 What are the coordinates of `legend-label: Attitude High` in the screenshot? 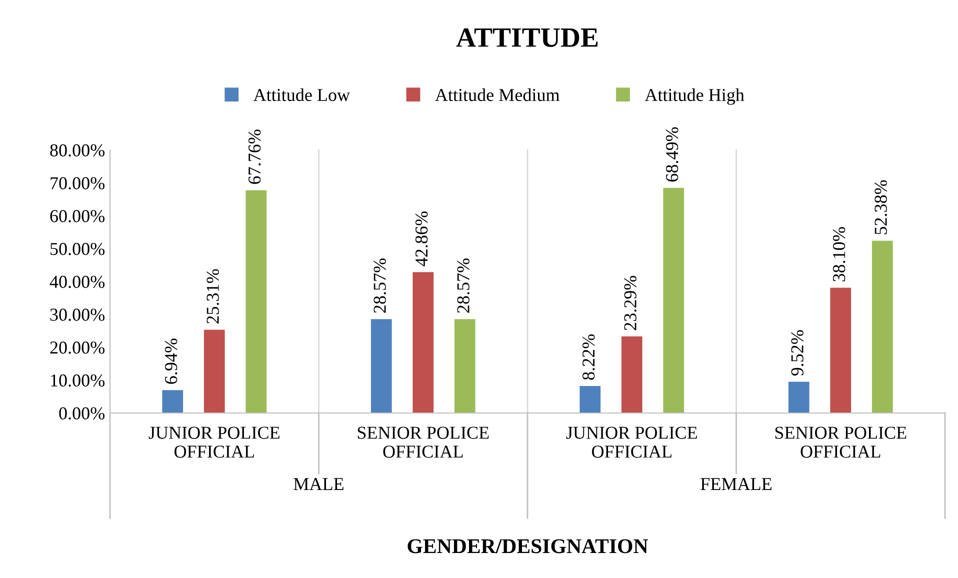 It's located at (694, 96).